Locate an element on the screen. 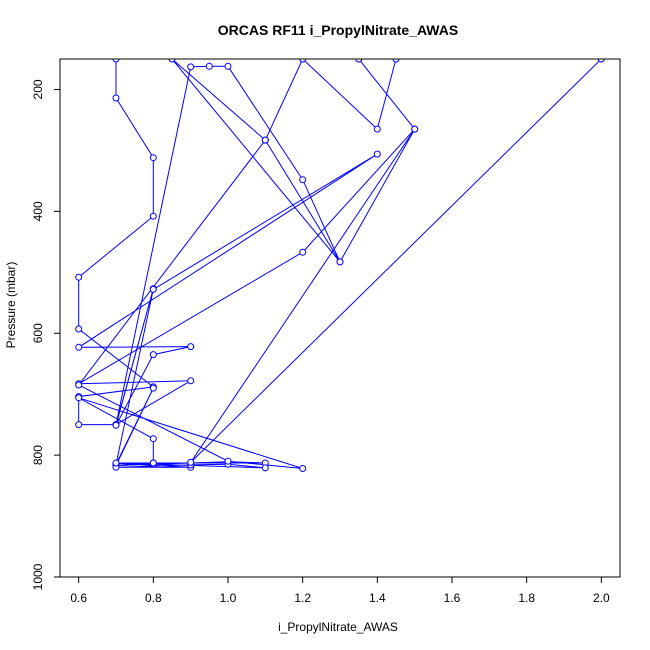 The height and width of the screenshot is (650, 650). x-tick-label: 2.0 is located at coordinates (601, 598).